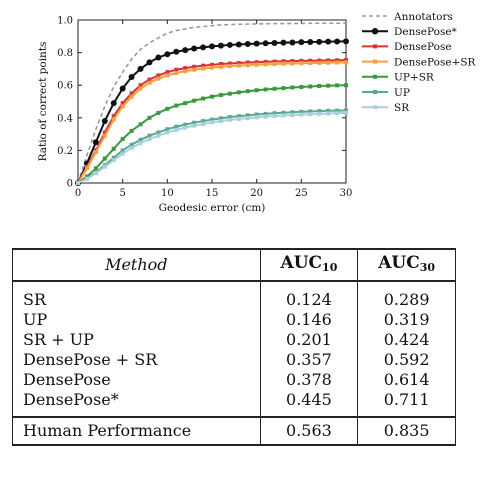 The image size is (491, 478). What do you see at coordinates (78, 193) in the screenshot?
I see `x-tick-label: 0` at bounding box center [78, 193].